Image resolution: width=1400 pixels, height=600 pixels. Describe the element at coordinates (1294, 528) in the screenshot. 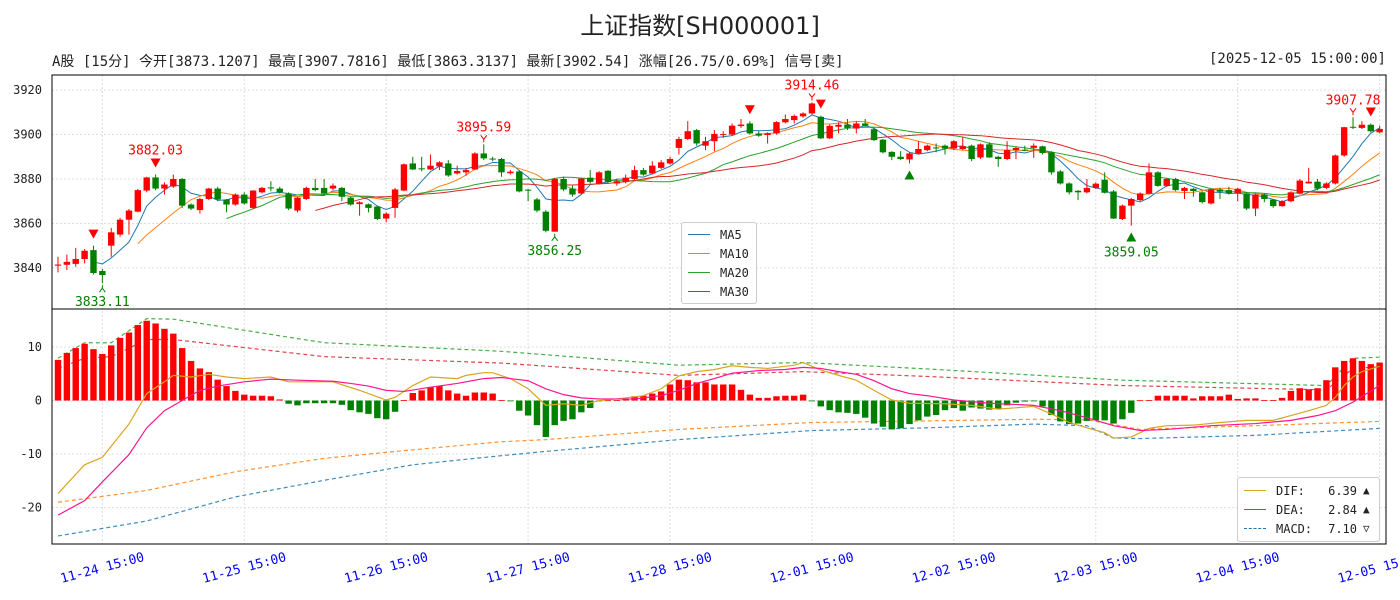

I see `legend-label: MACD:` at that location.